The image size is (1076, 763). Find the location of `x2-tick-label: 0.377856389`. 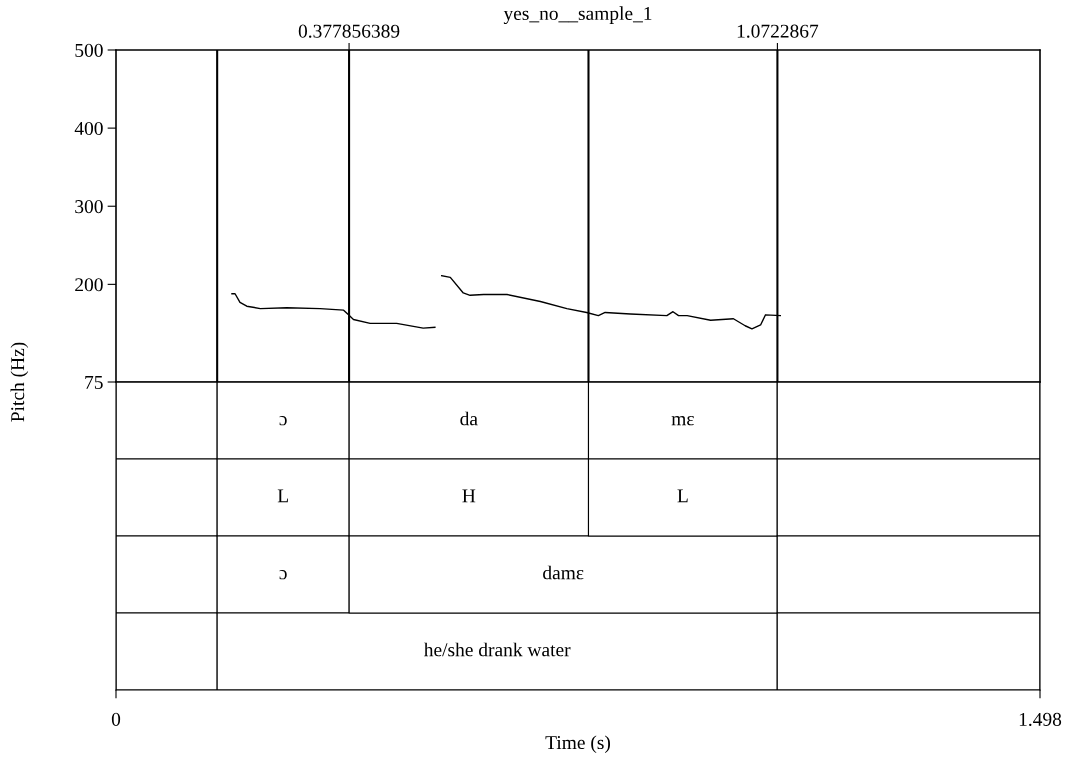

x2-tick-label: 0.377856389 is located at coordinates (349, 31).